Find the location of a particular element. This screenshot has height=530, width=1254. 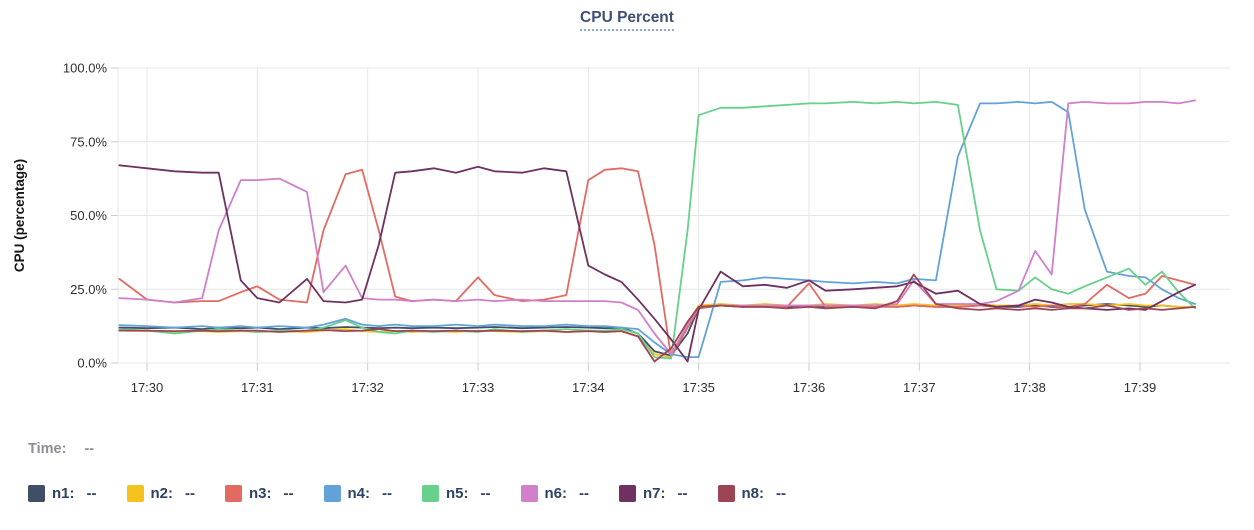

legend-label-n2: n2: is located at coordinates (162, 493).